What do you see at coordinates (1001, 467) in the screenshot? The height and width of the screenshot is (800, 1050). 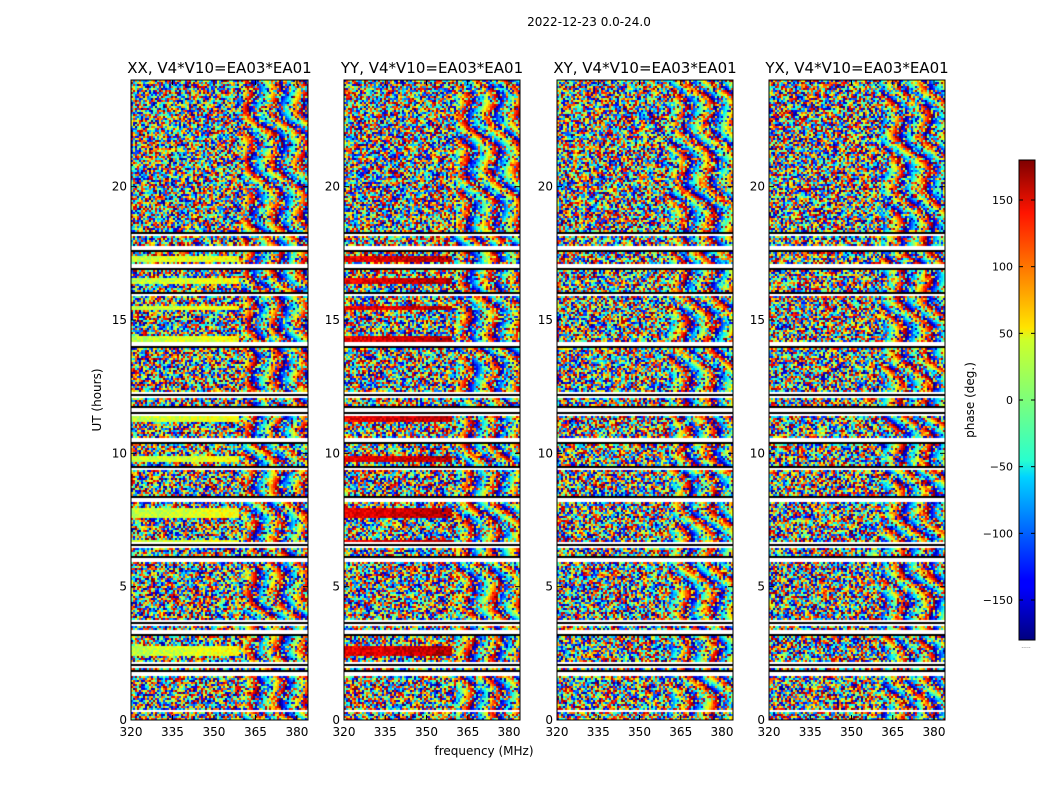 I see `colorbar-tick-label: −50` at bounding box center [1001, 467].